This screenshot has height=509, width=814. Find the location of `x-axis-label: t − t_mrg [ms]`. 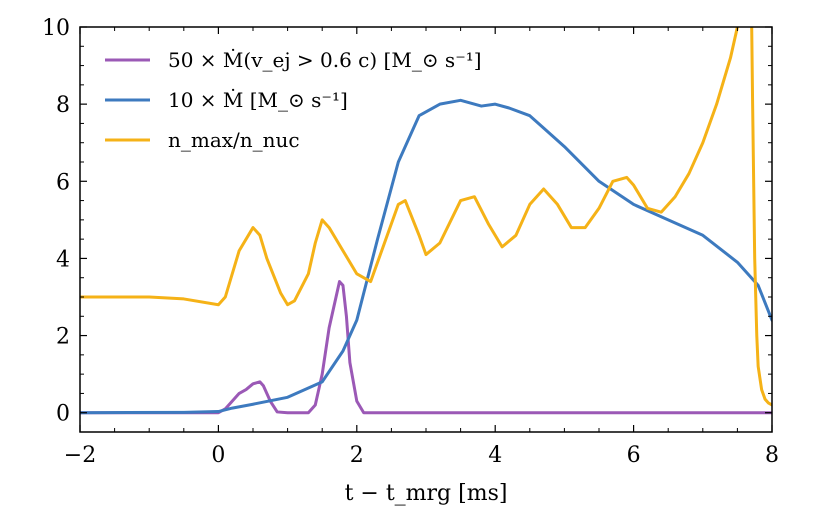

x-axis-label: t − t_mrg [ms] is located at coordinates (426, 493).